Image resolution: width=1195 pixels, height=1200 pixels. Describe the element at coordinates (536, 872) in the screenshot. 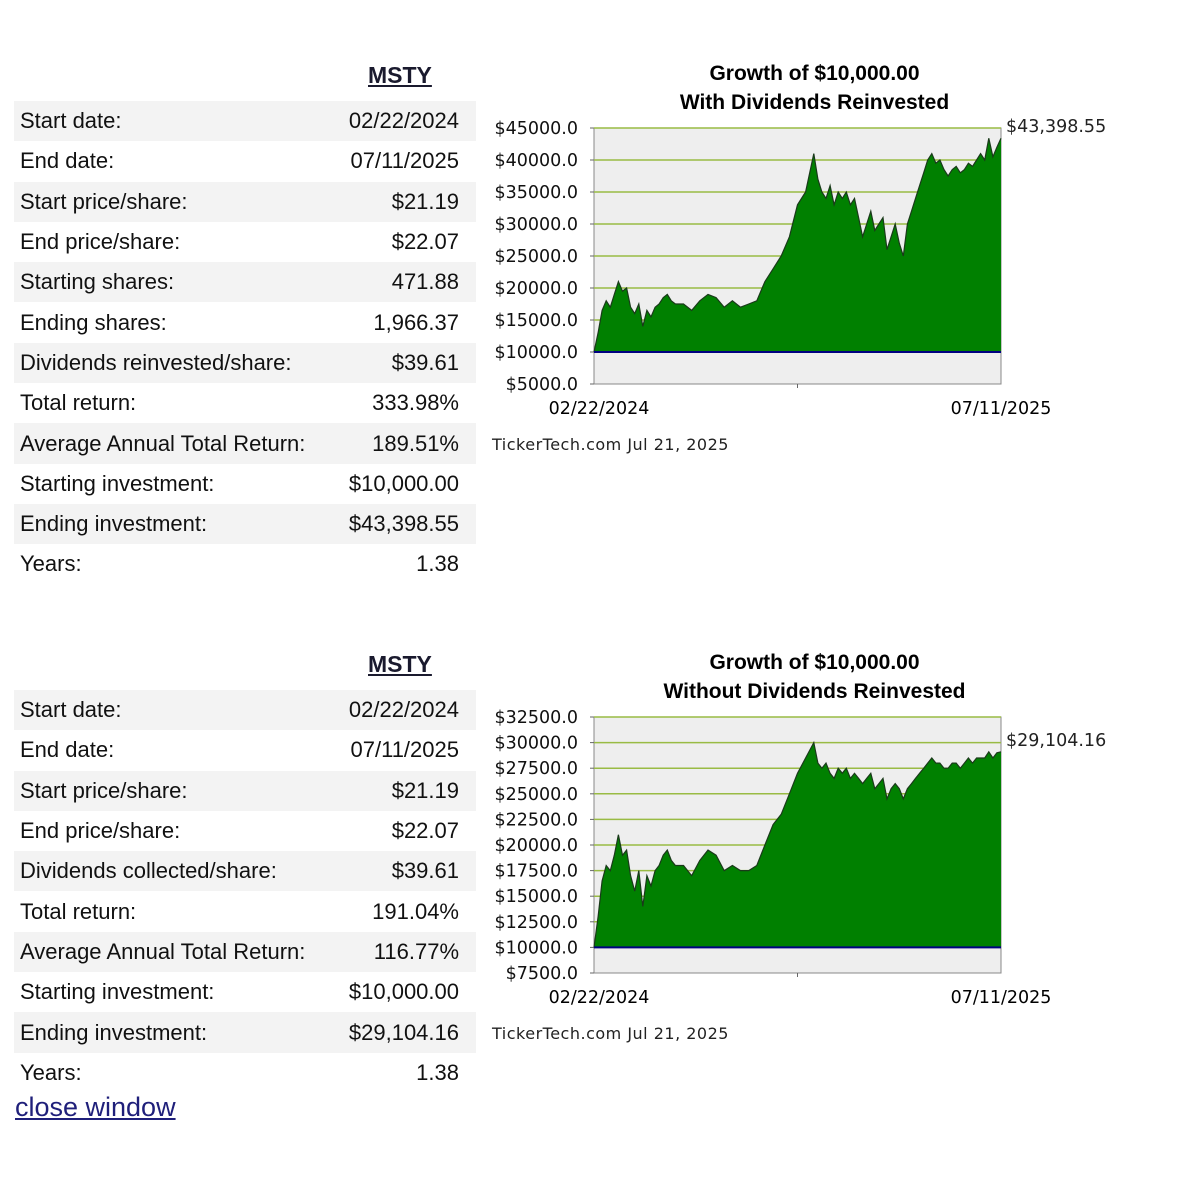

I see `y-tick-label: $17500.0` at that location.